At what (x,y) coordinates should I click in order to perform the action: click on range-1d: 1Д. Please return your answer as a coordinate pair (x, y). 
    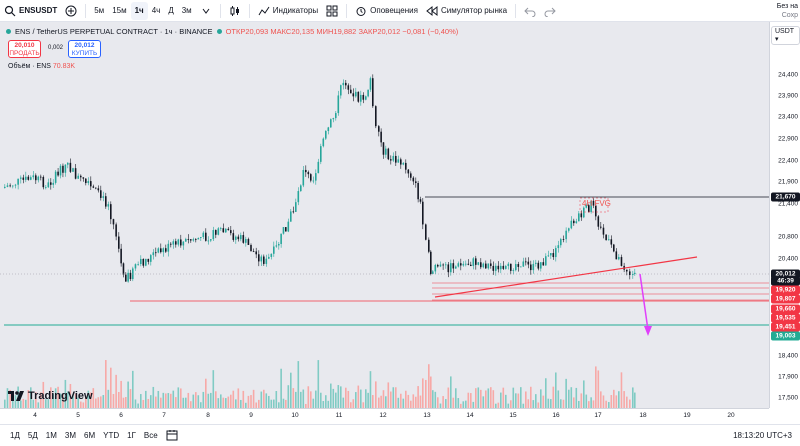
    Looking at the image, I should click on (15, 435).